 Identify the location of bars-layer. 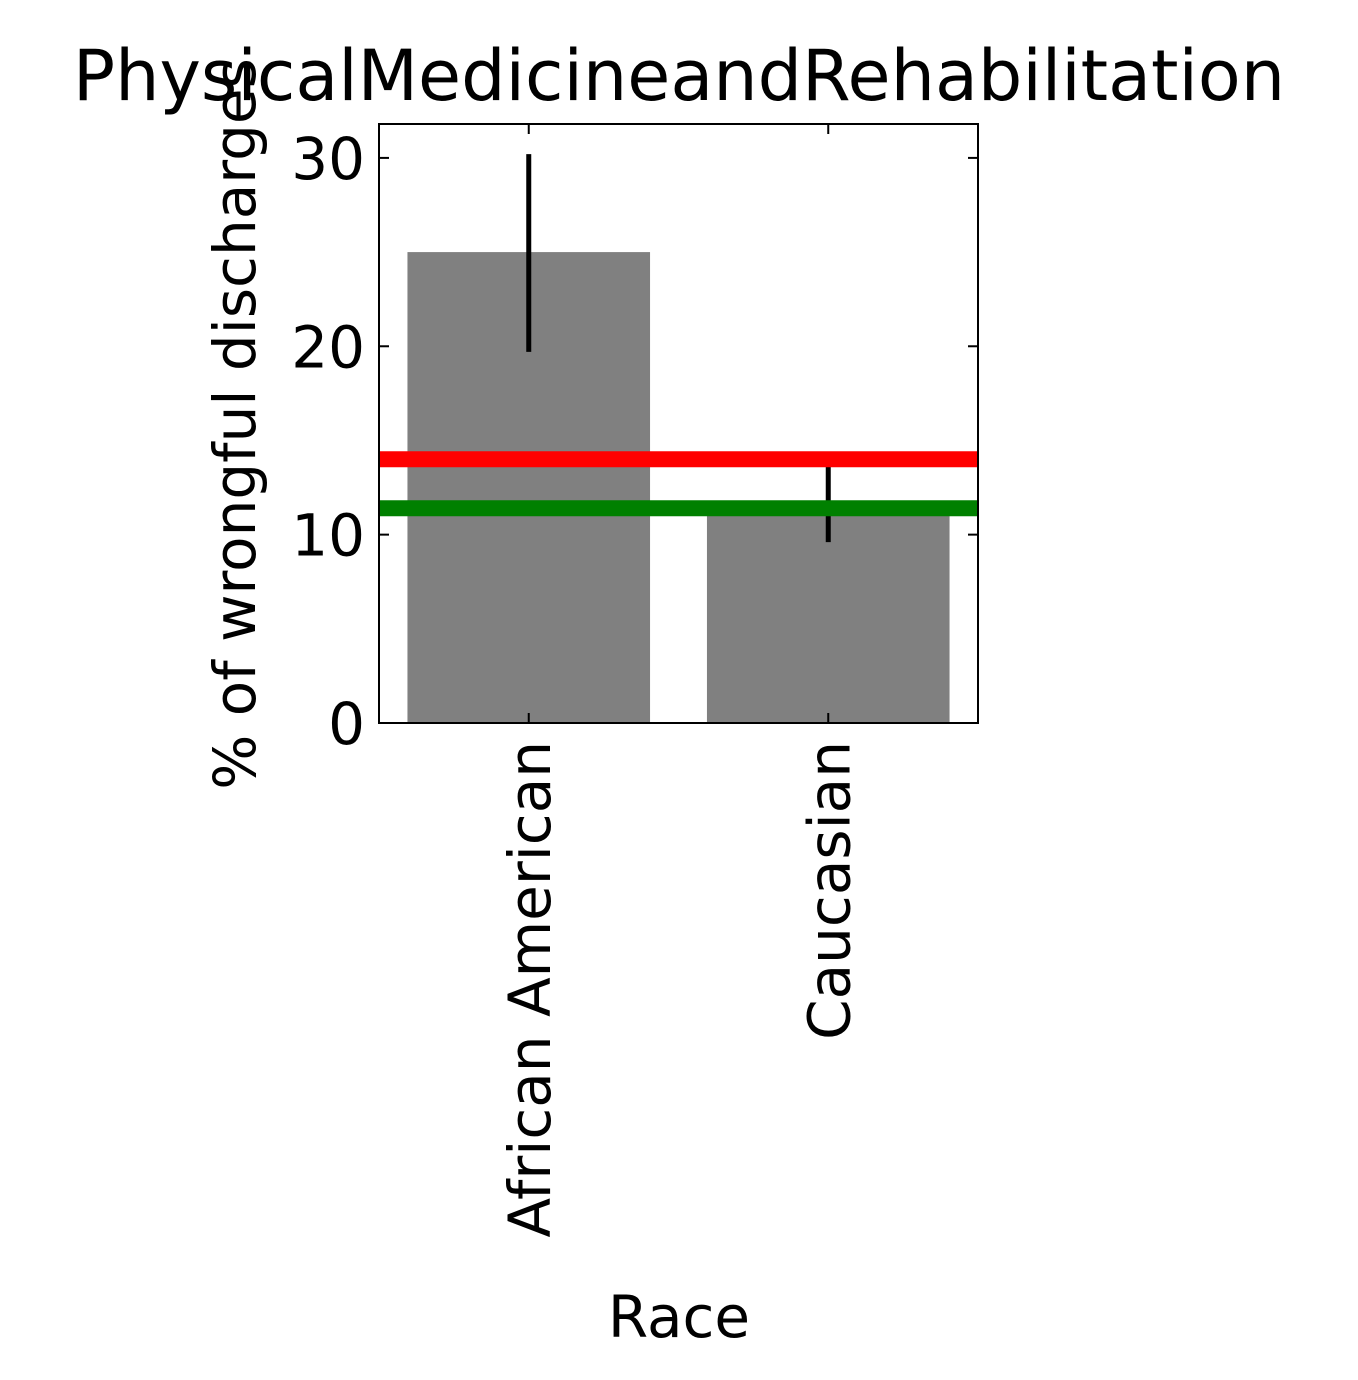
(678, 487).